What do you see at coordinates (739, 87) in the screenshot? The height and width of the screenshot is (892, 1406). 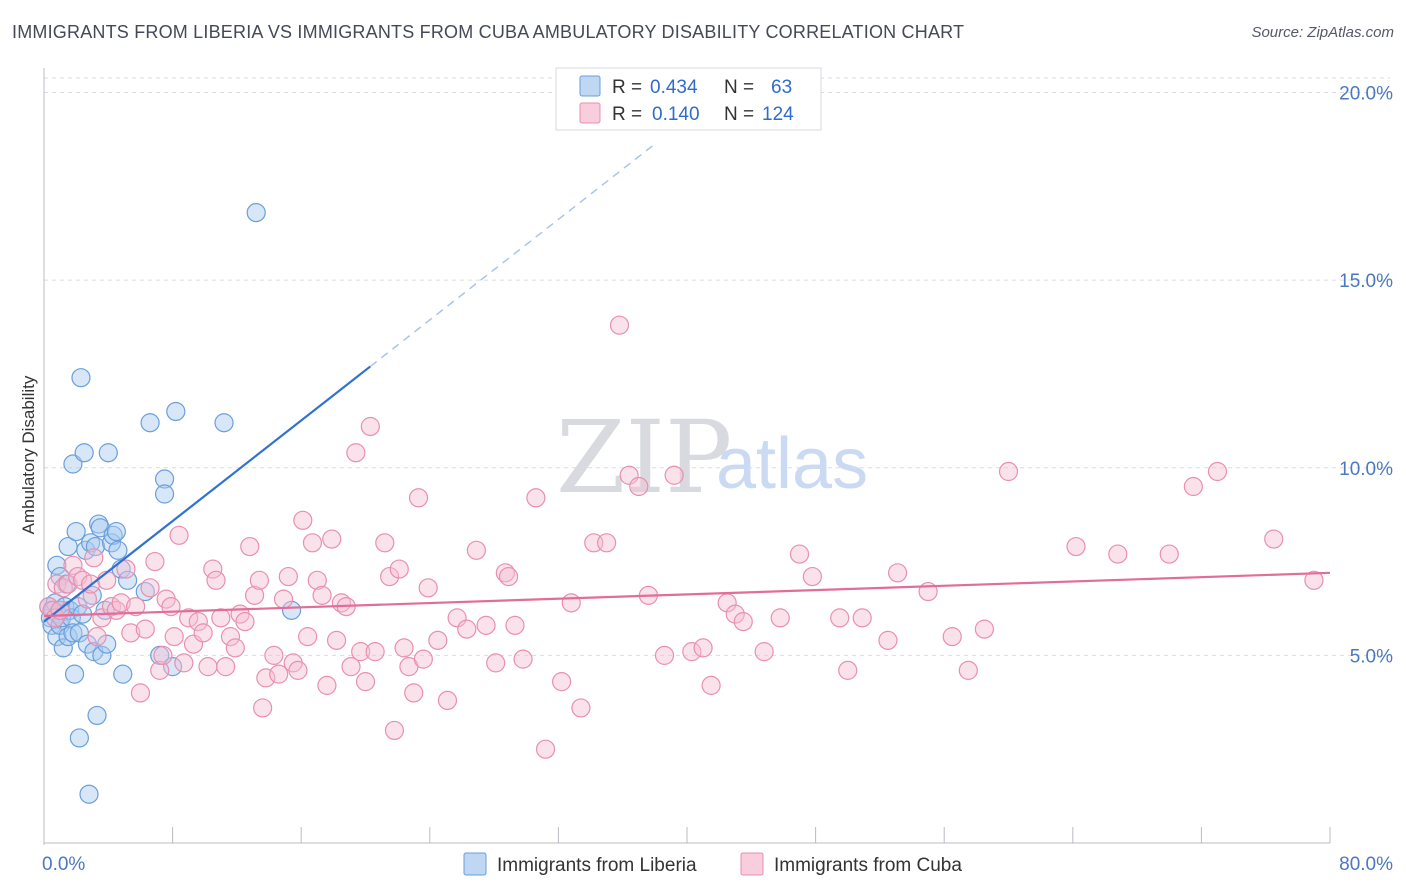 I see `legend-n-label-liberia: N =` at bounding box center [739, 87].